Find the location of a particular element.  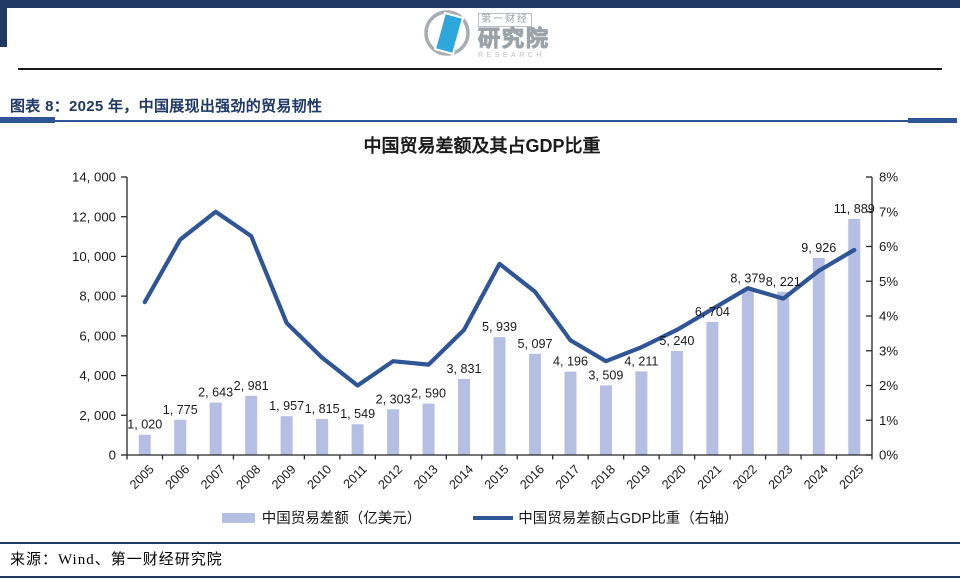

right-axis-tick-label: 2% is located at coordinates (888, 385).